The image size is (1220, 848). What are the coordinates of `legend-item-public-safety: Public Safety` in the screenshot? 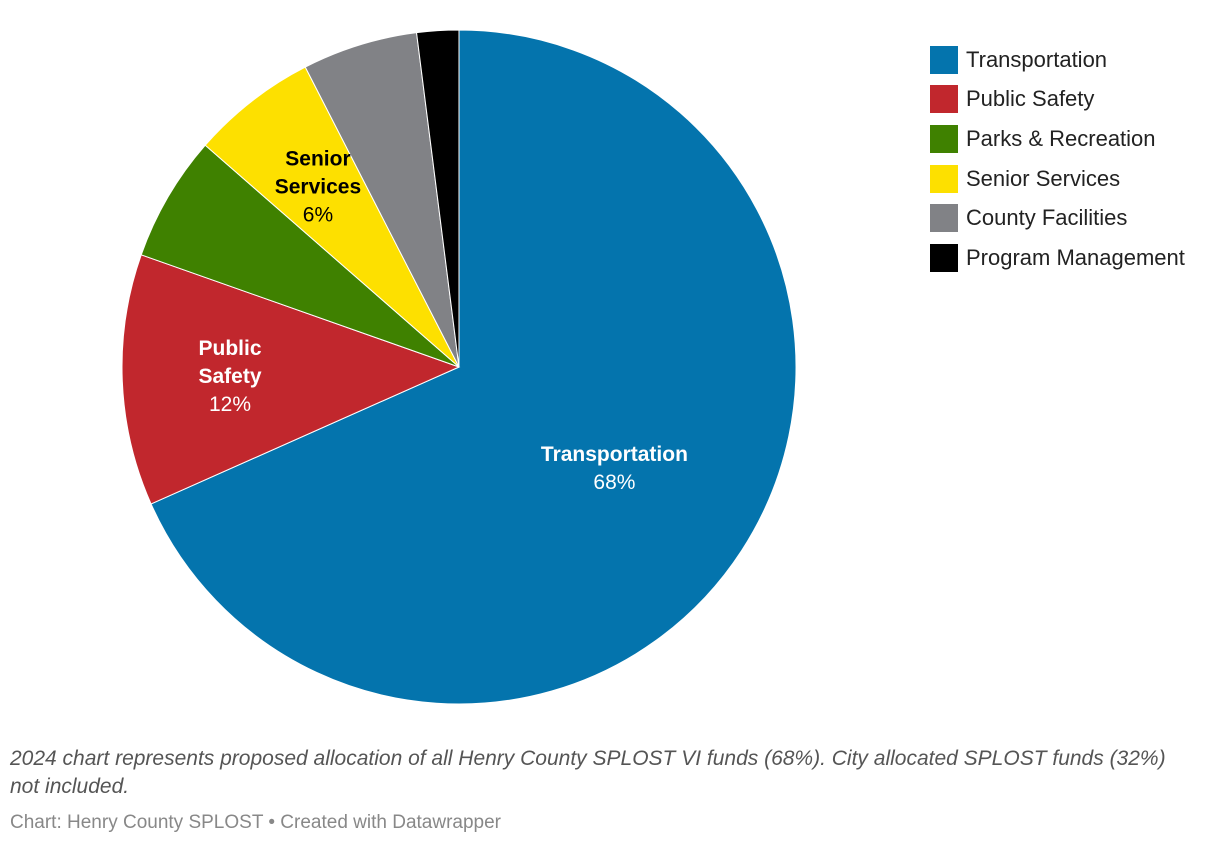 It's located at (1057, 100).